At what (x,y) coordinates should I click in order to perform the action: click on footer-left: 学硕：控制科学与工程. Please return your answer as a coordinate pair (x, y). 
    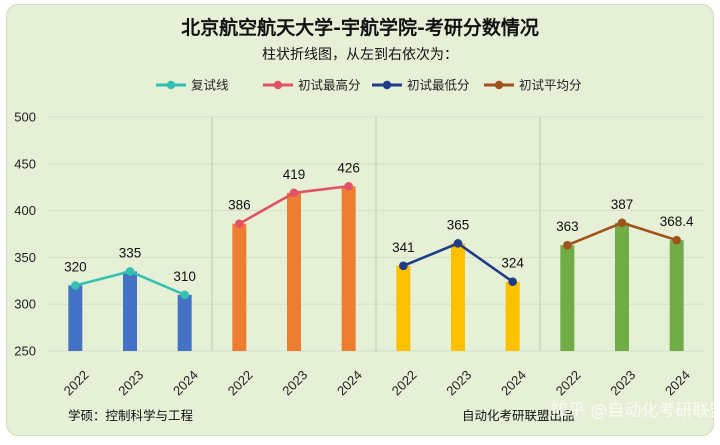
    Looking at the image, I should click on (131, 415).